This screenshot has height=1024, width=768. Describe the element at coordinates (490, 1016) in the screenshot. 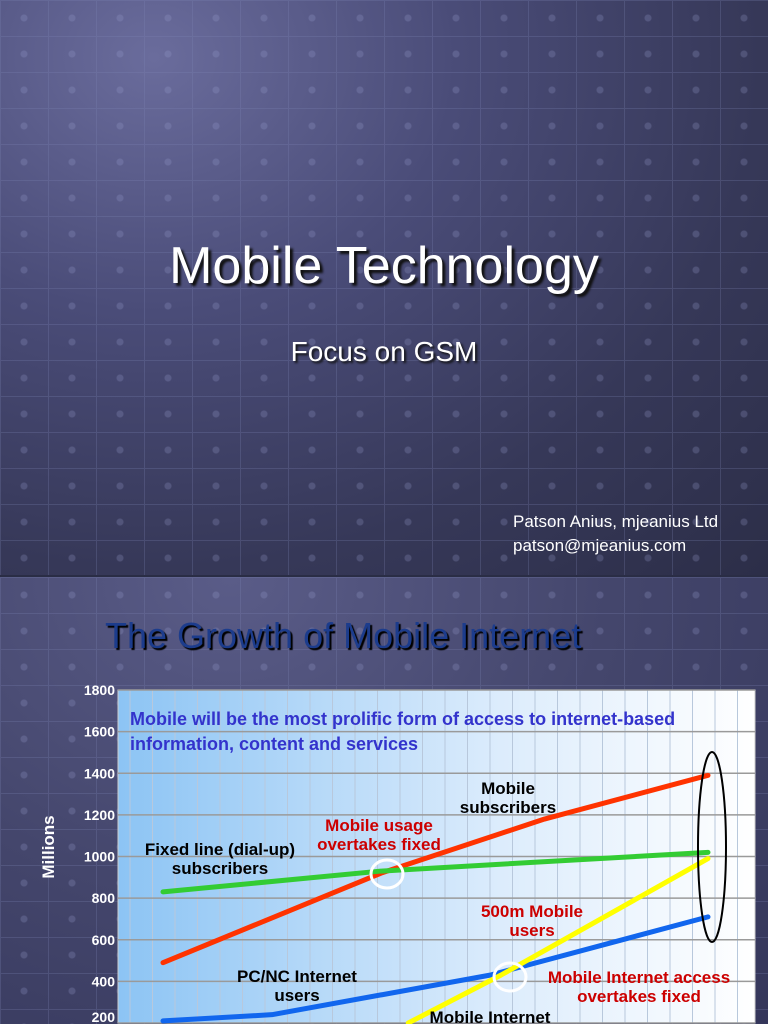

I see `label-mobile-internet: Mobile Internet` at that location.